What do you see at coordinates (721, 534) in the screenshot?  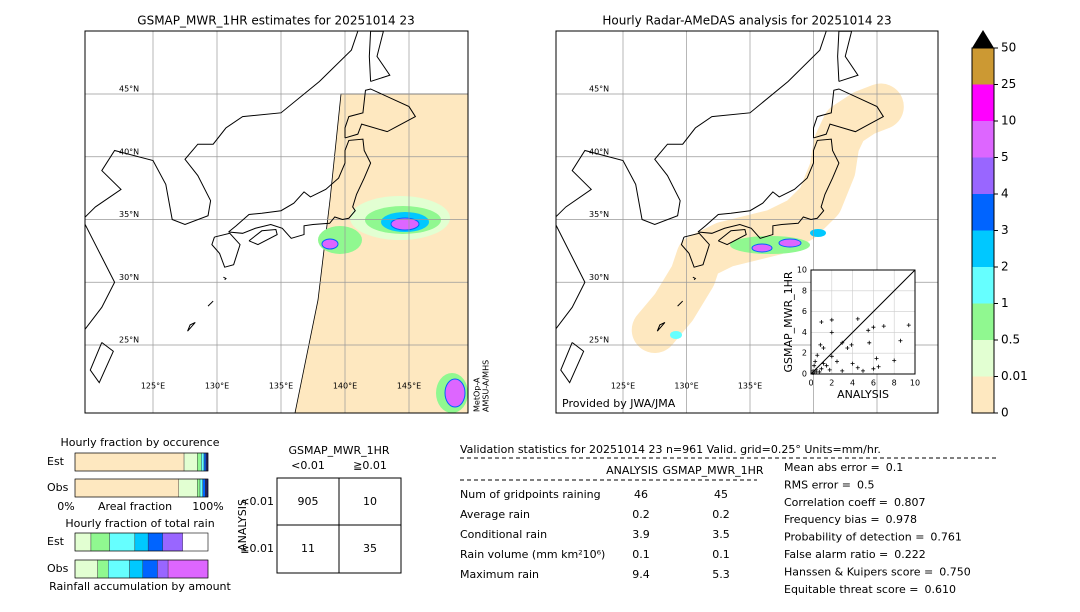 I see `stat-value: 3.5` at bounding box center [721, 534].